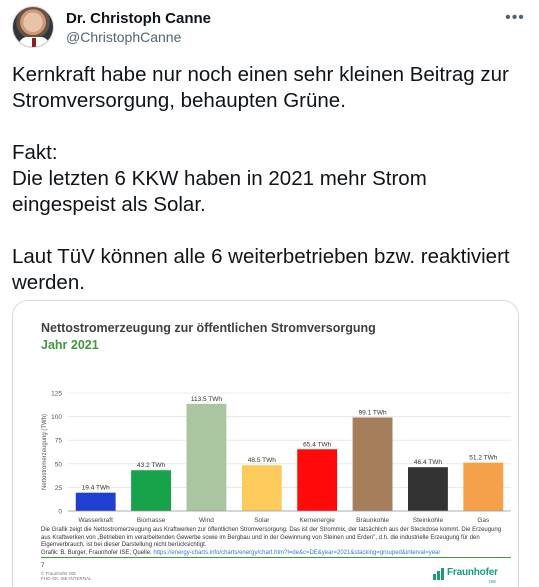 The height and width of the screenshot is (587, 539). Describe the element at coordinates (515, 17) in the screenshot. I see `more-options-icon: •••` at that location.